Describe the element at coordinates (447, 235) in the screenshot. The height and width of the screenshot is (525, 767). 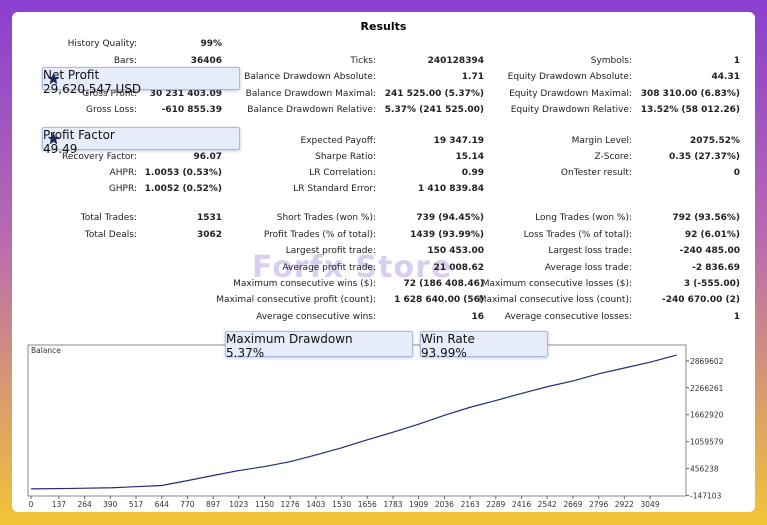
I see `stat-value: 1439 (93.99%)` at that location.